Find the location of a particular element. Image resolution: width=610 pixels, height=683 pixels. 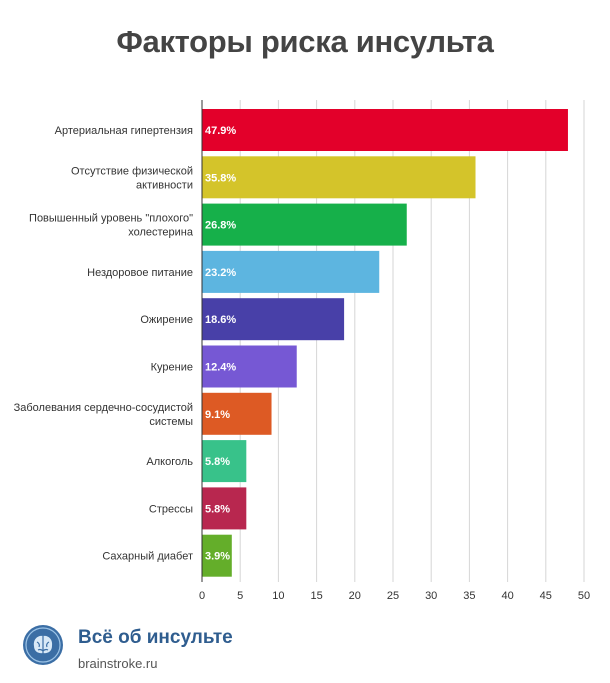

x-tick-label: 5 is located at coordinates (240, 596).